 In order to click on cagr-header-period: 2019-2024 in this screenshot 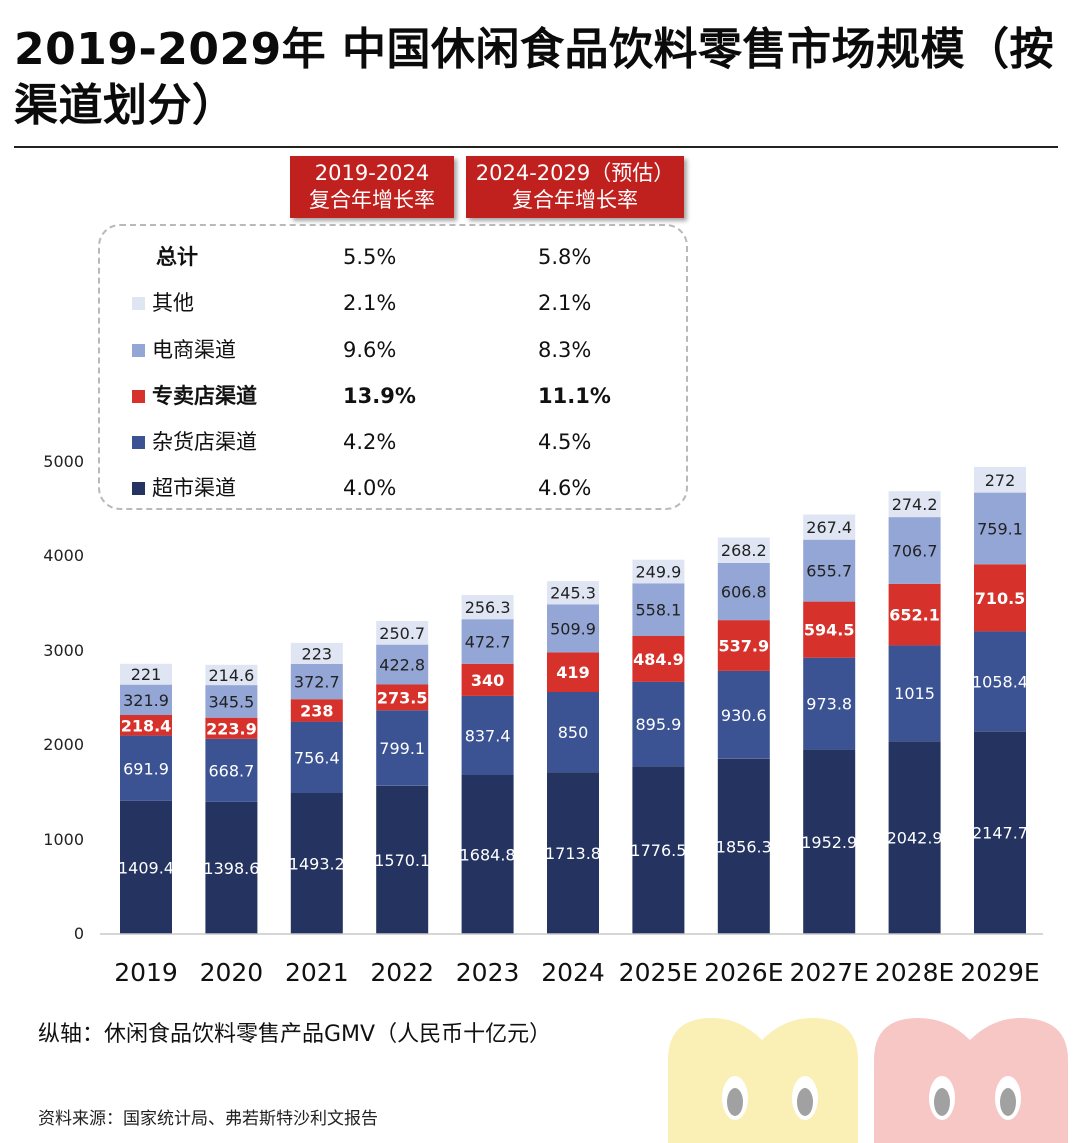, I will do `click(372, 173)`.